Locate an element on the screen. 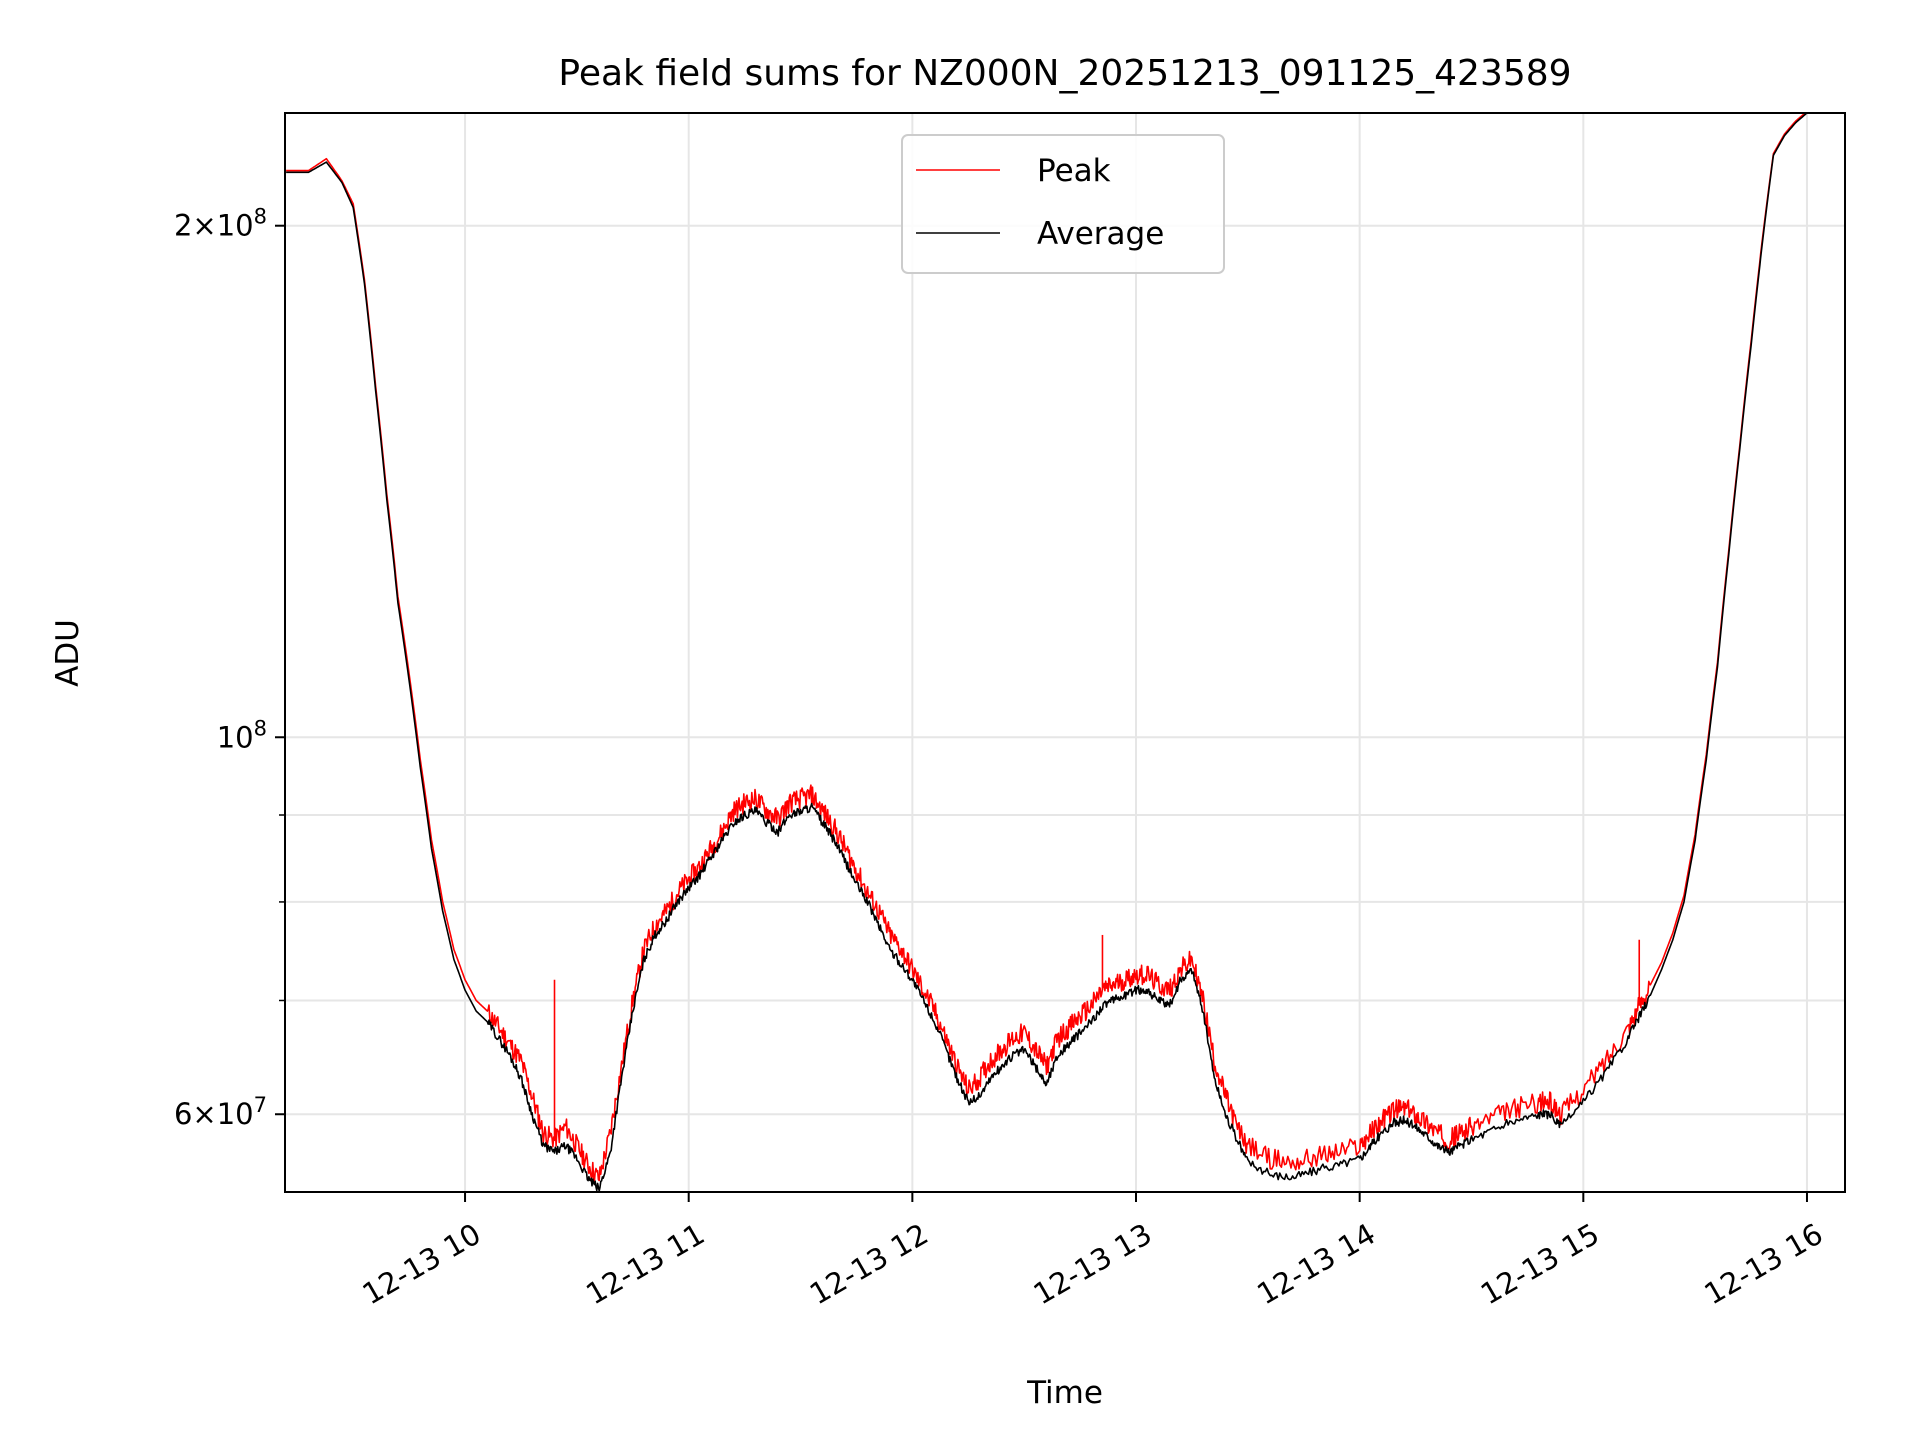  x-tick-label: 12-13 10 is located at coordinates (422, 1264).